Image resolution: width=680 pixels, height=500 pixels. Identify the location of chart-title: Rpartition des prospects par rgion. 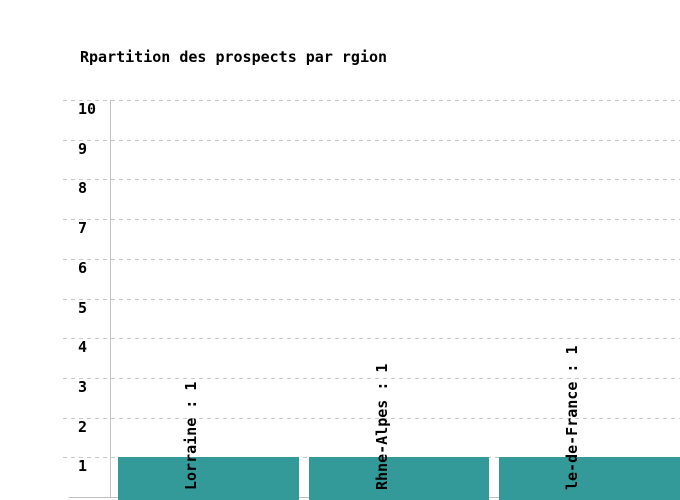
(234, 57).